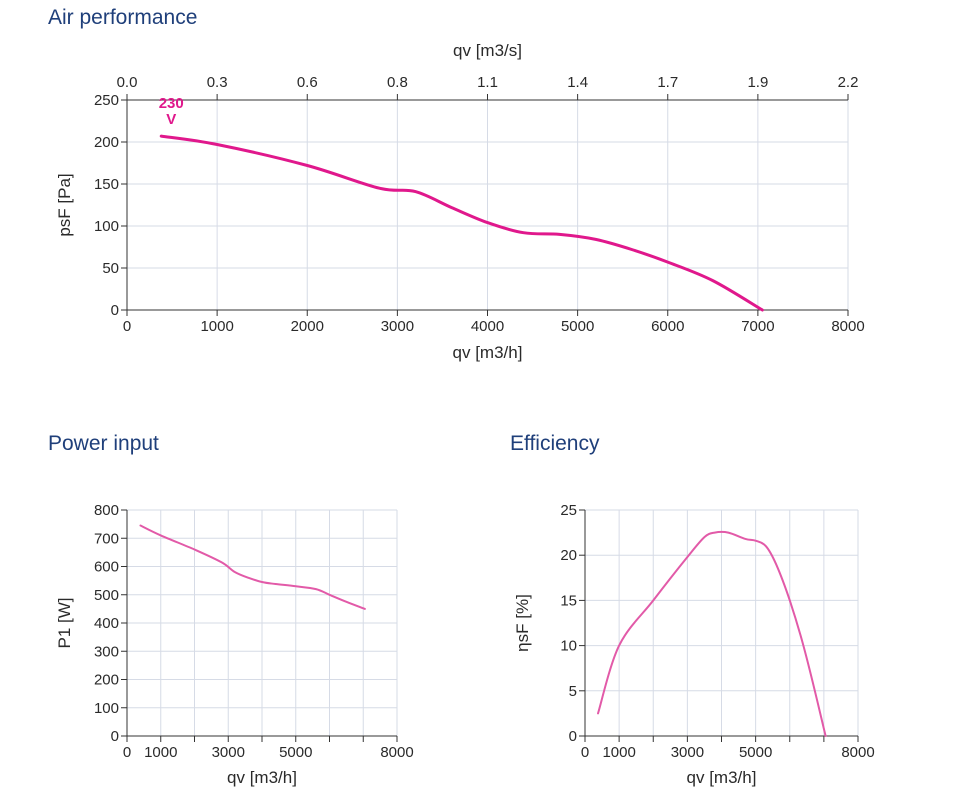  Describe the element at coordinates (171, 119) in the screenshot. I see `air-curve-annotation-line2: V` at that location.